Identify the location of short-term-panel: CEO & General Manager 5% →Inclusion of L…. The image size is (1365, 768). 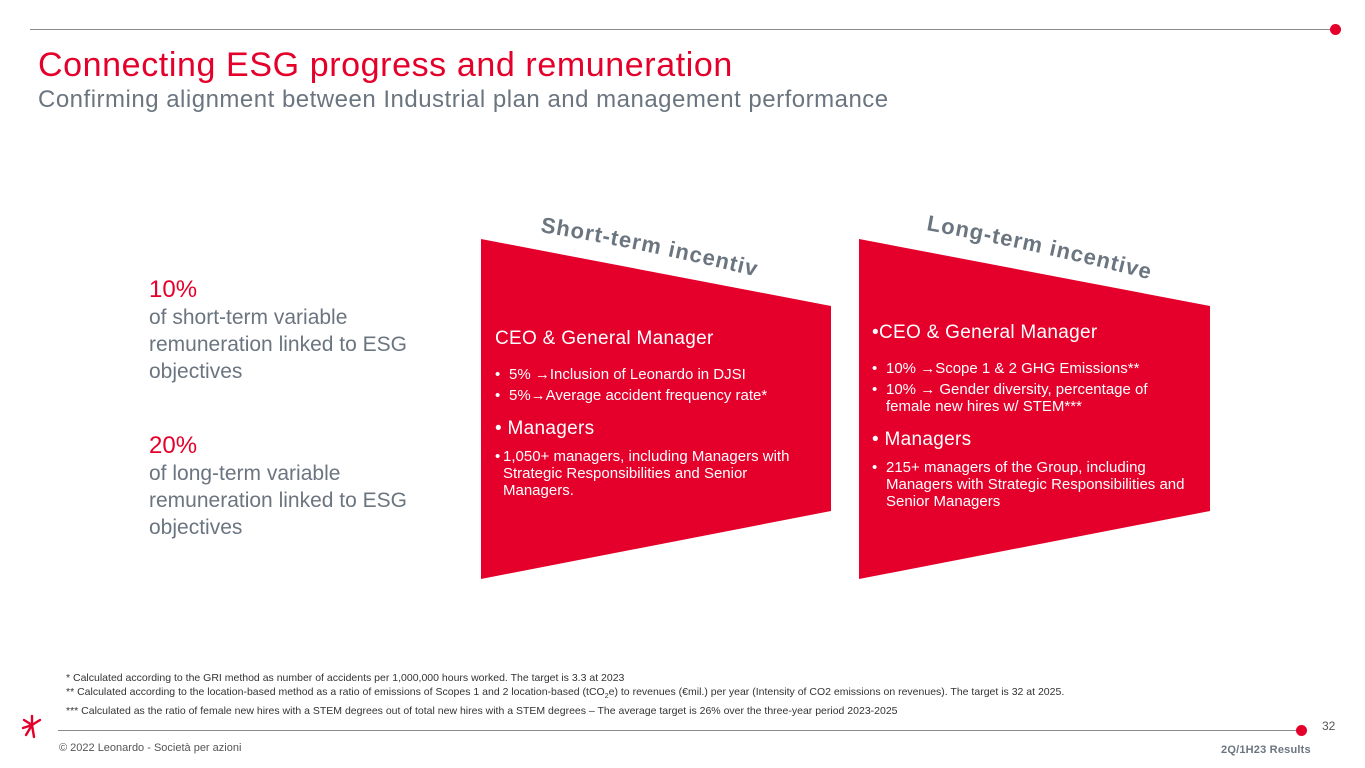
(655, 415).